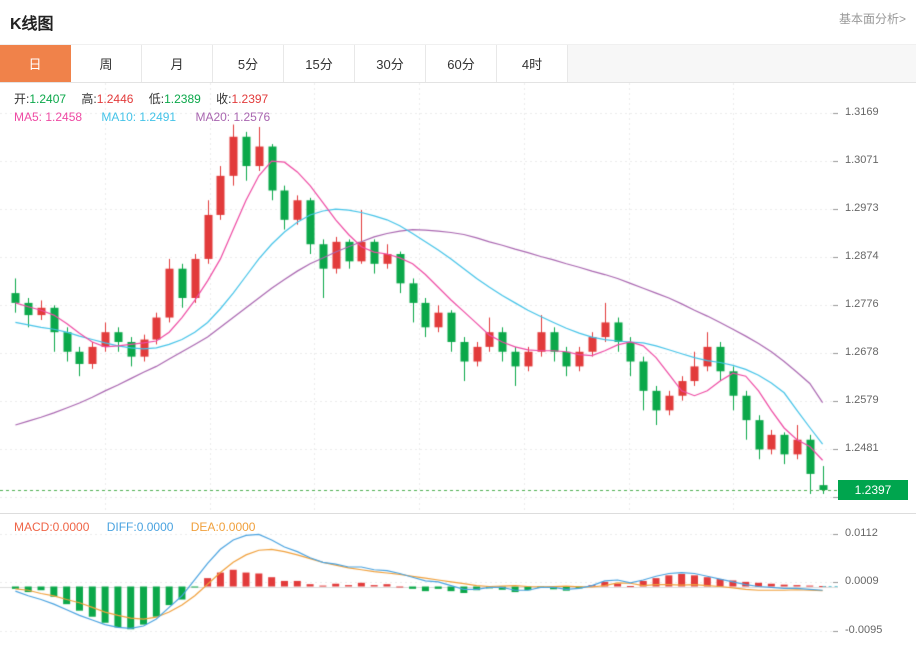 The width and height of the screenshot is (916, 650). Describe the element at coordinates (861, 533) in the screenshot. I see `axis-label: 0.0112` at that location.